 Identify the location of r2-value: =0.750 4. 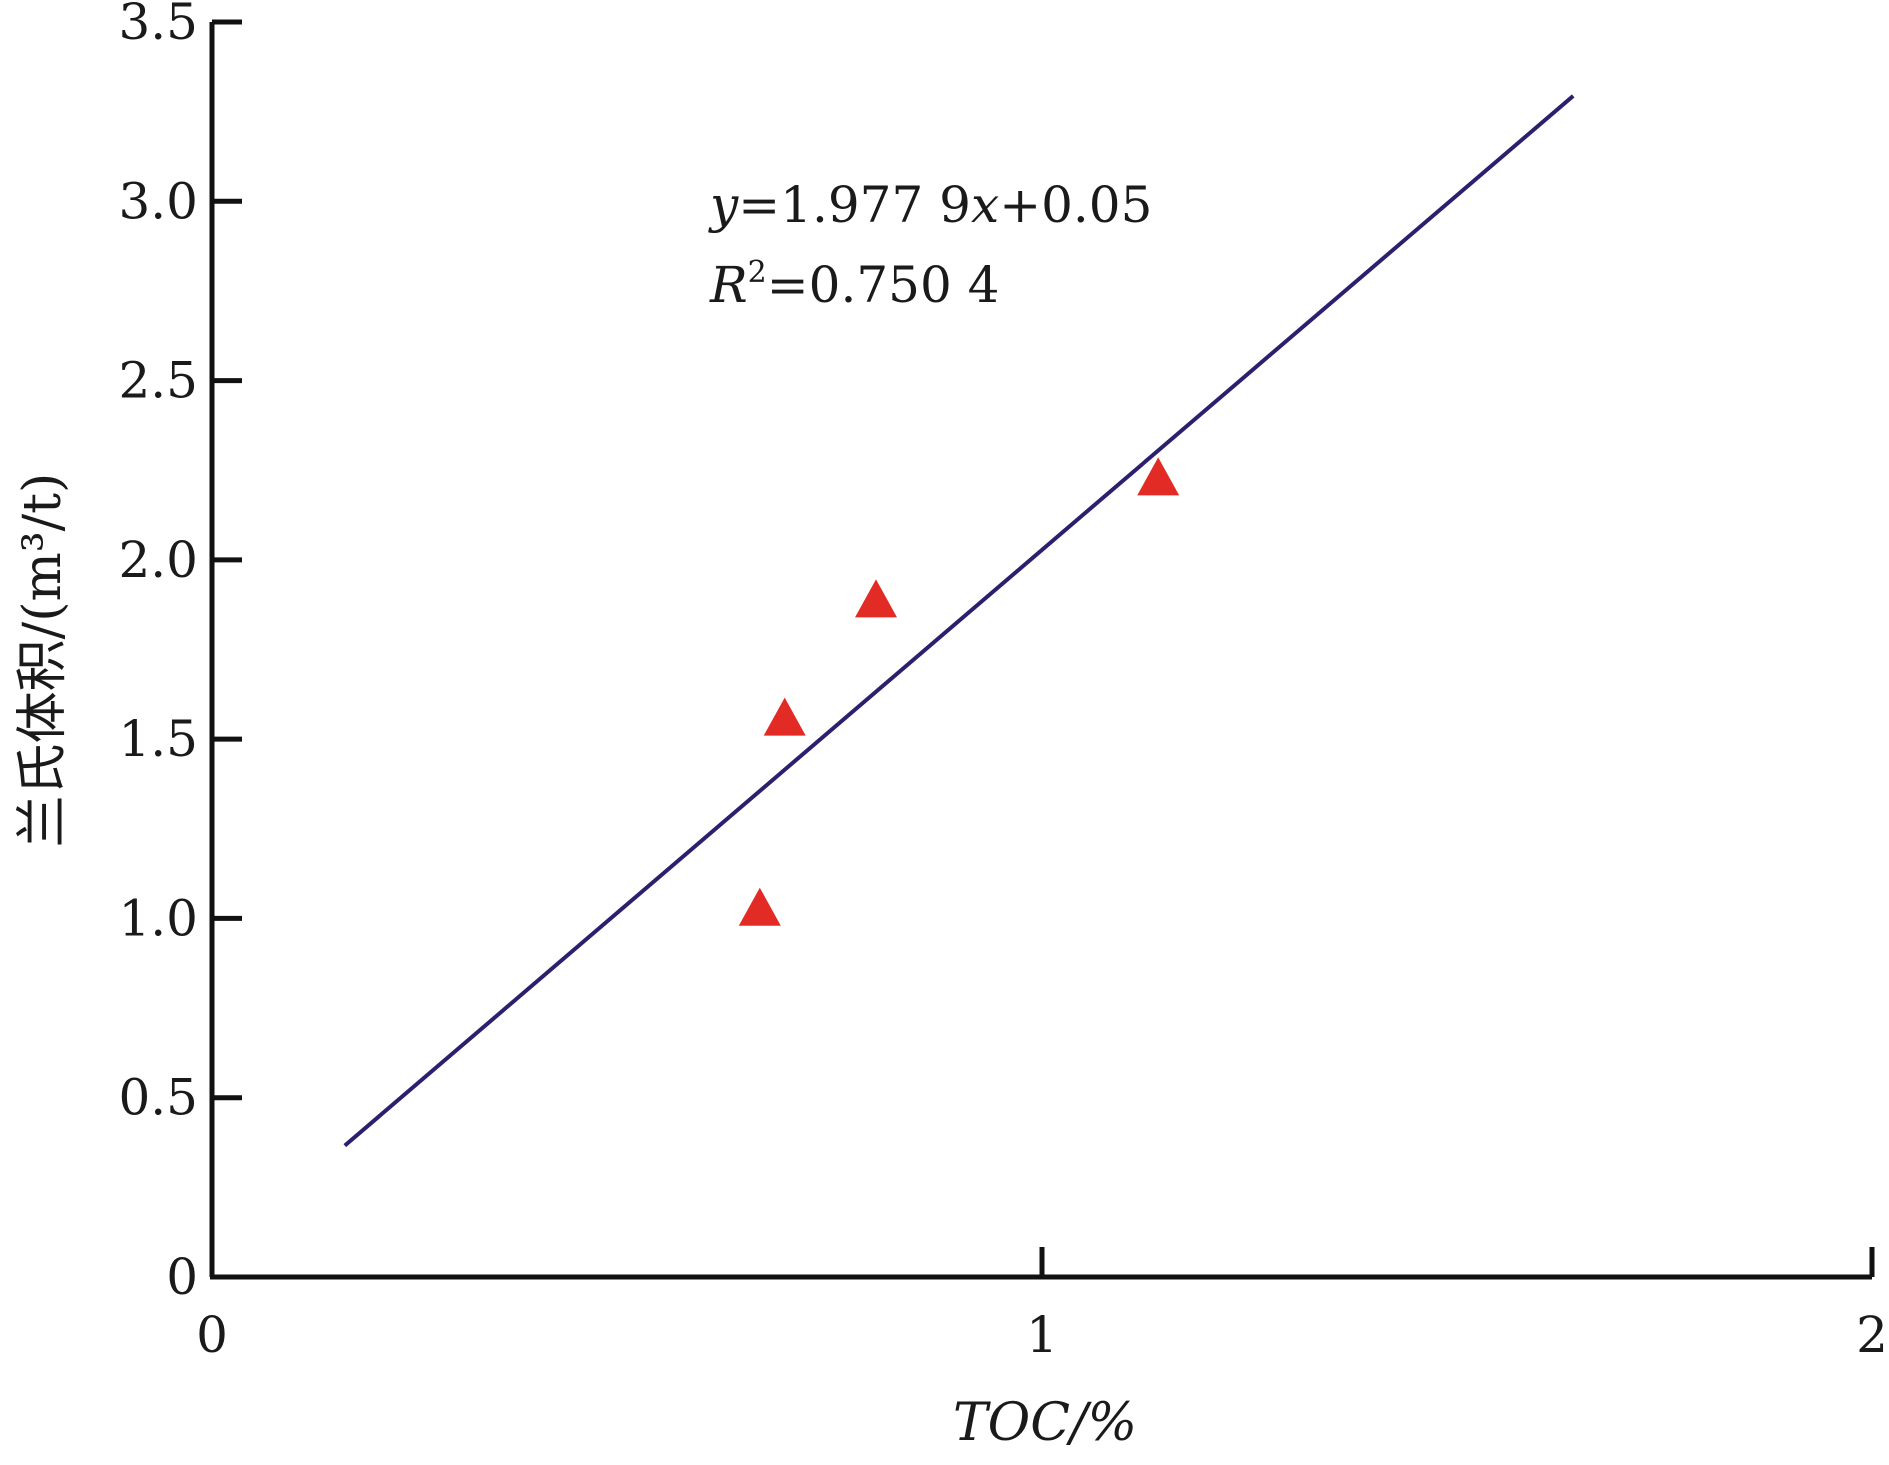
(883, 285).